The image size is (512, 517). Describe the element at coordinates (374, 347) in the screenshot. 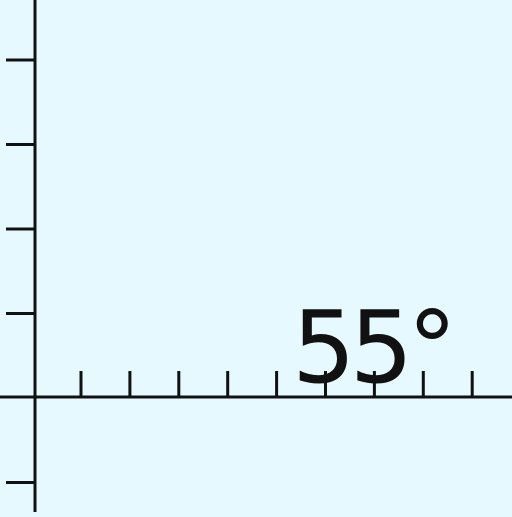

I see `angle-label: 55°` at that location.